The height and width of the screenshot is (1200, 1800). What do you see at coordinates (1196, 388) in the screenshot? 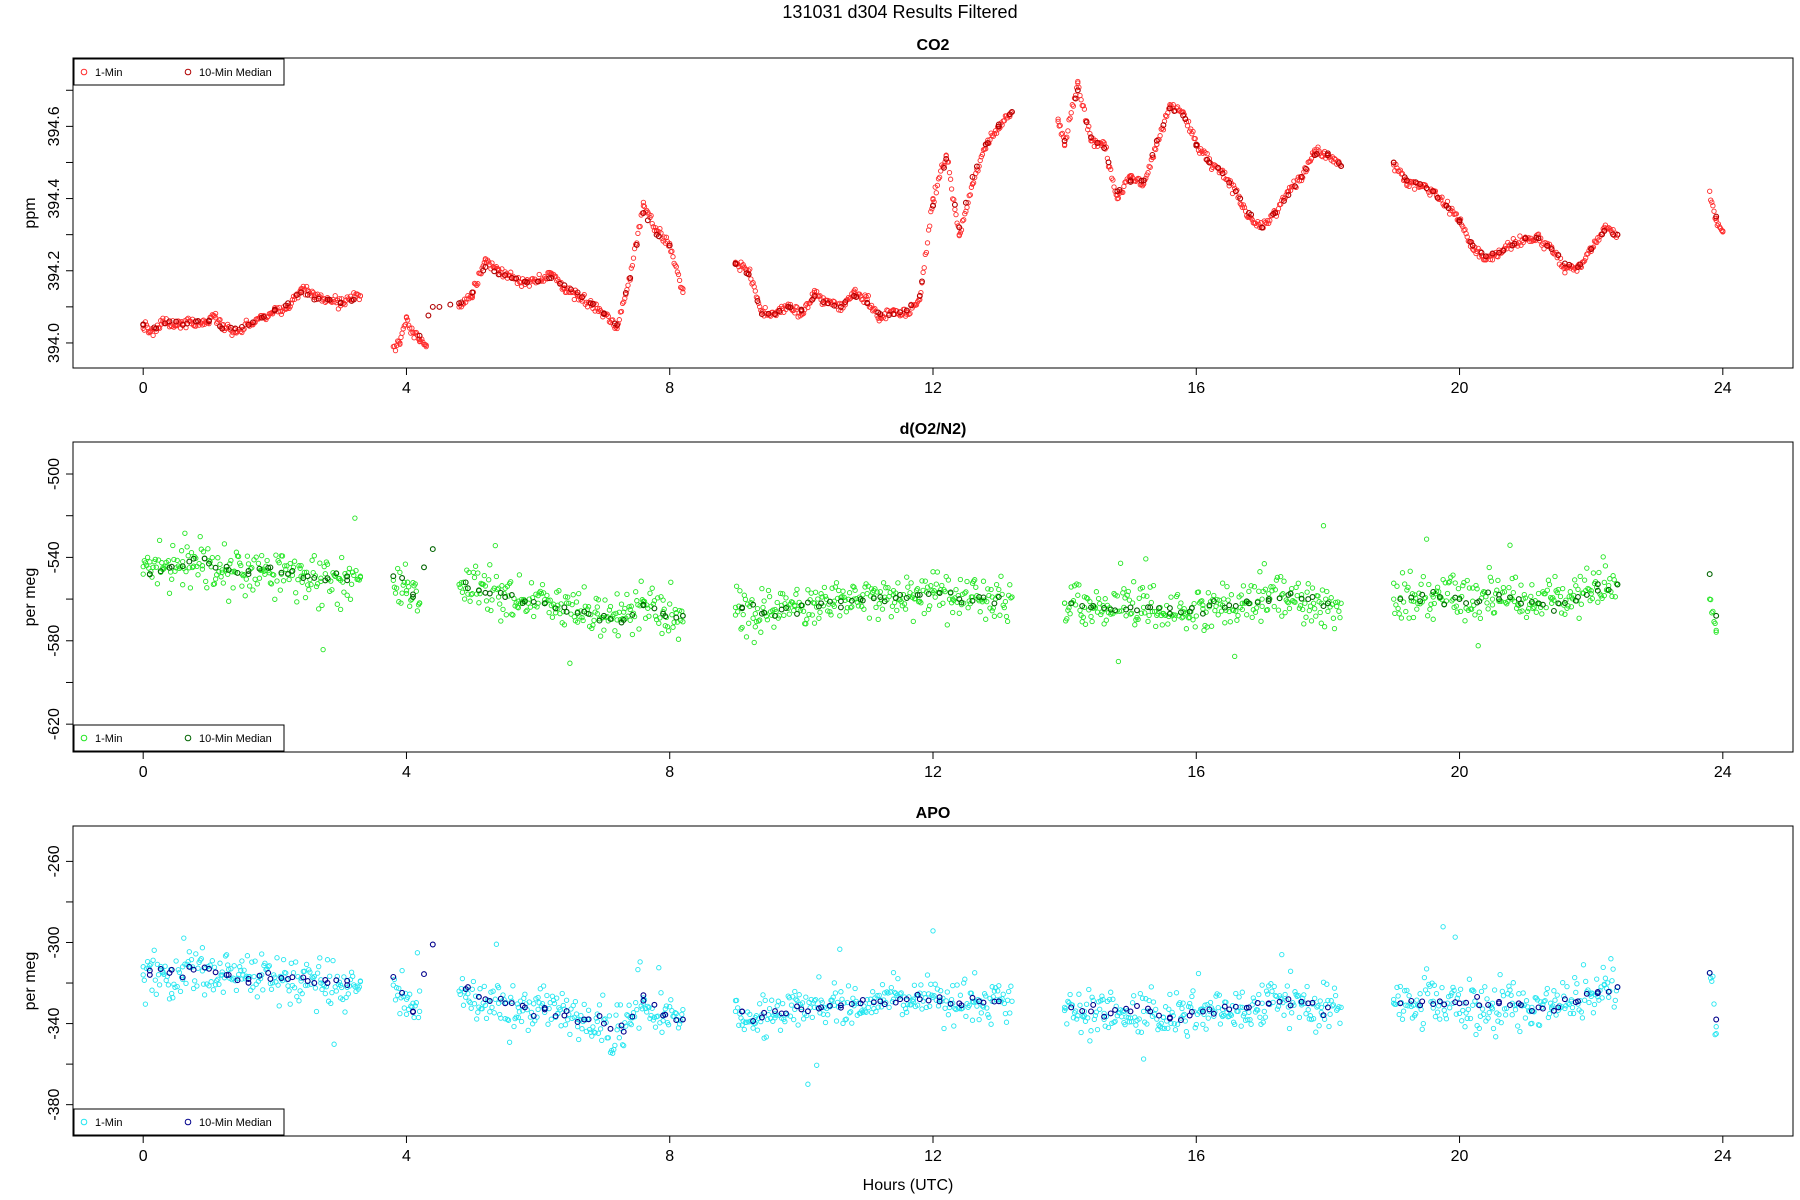
I see `co2-x-tick-label: 16` at bounding box center [1196, 388].